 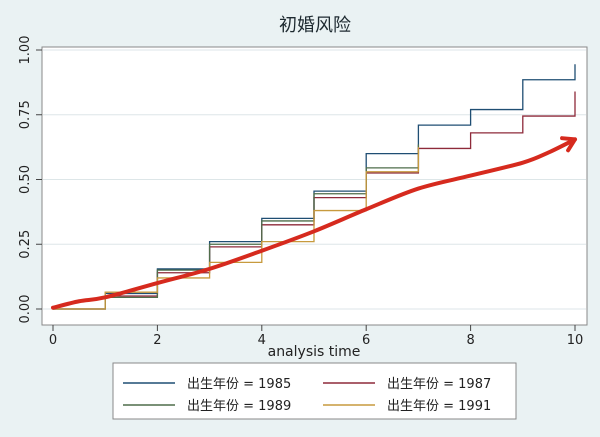 I want to click on x-axis-title: analysis time, so click(x=314, y=352).